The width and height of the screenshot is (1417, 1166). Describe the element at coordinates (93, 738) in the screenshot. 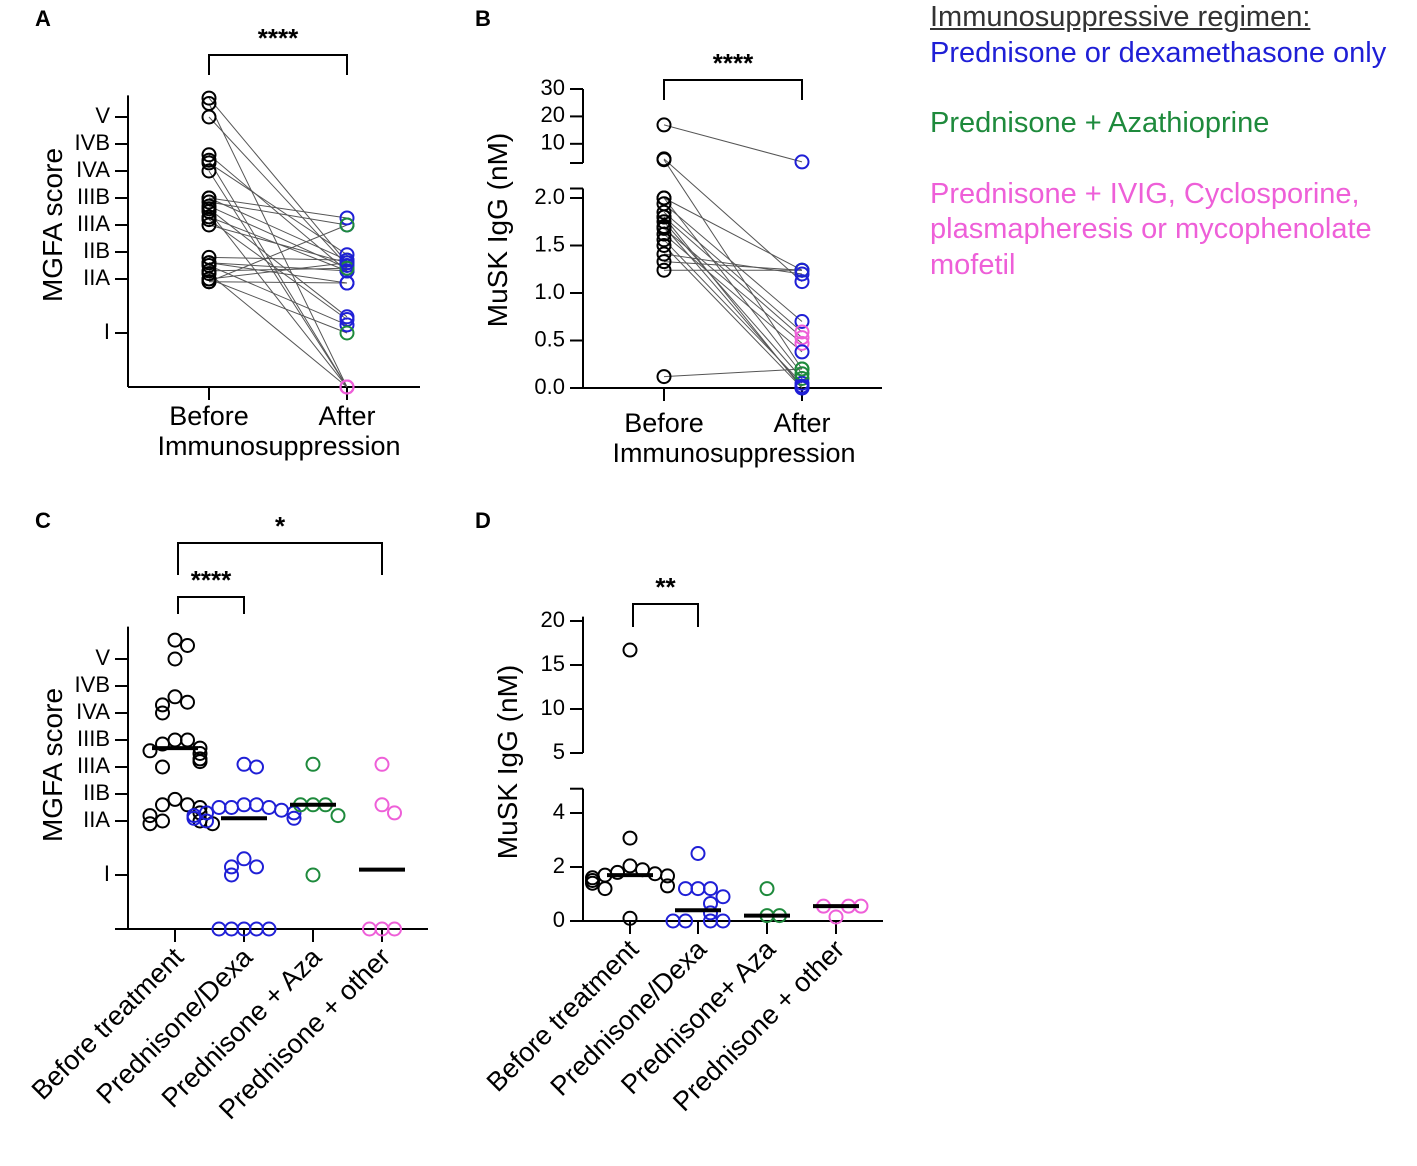

I see `y-tick-label: IIIB` at that location.